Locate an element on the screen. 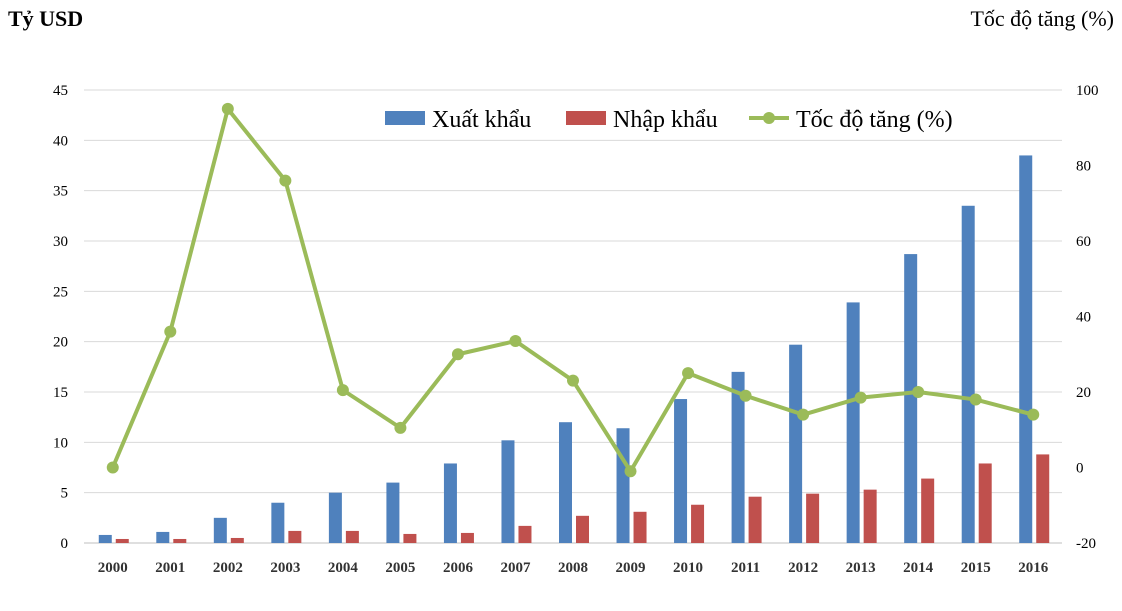  x-tick-label: 2006 is located at coordinates (458, 568).